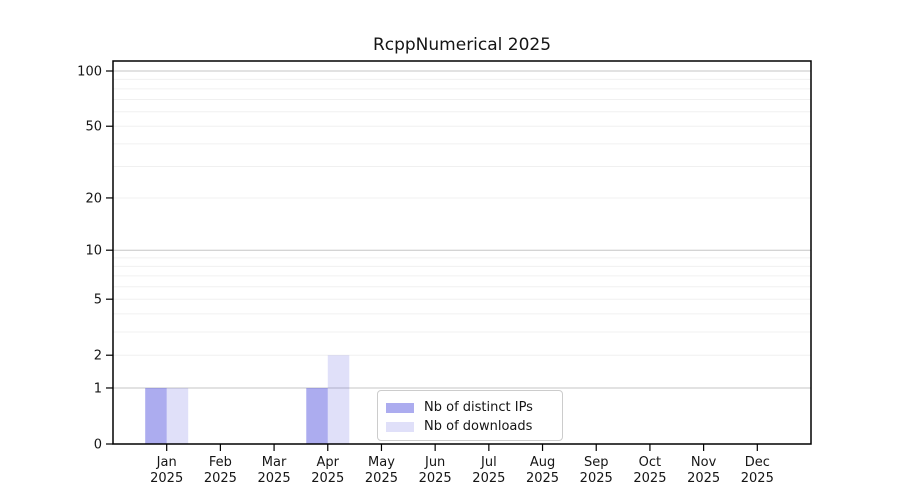 This screenshot has width=900, height=500. Describe the element at coordinates (166, 462) in the screenshot. I see `x-tick-label-month: Jan` at that location.